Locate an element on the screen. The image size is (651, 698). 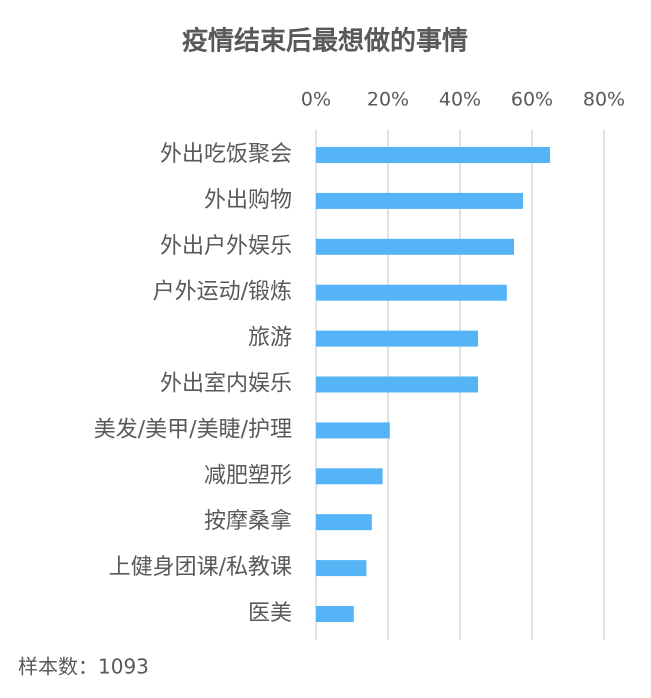
x-tick-label: 60% is located at coordinates (532, 100).